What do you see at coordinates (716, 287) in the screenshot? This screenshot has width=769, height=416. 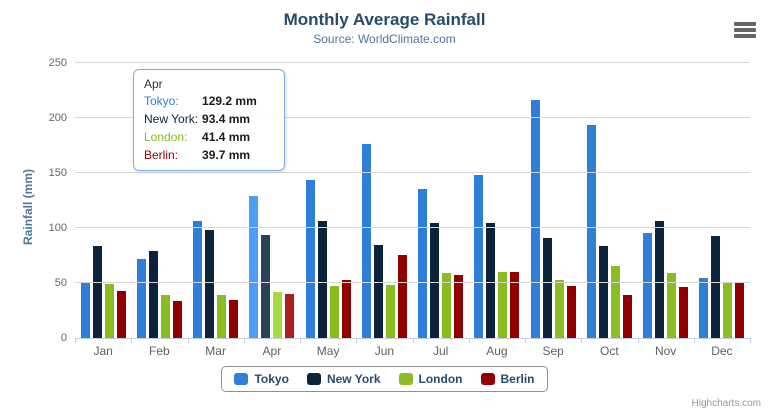 I see `bar-new-york-dec` at bounding box center [716, 287].